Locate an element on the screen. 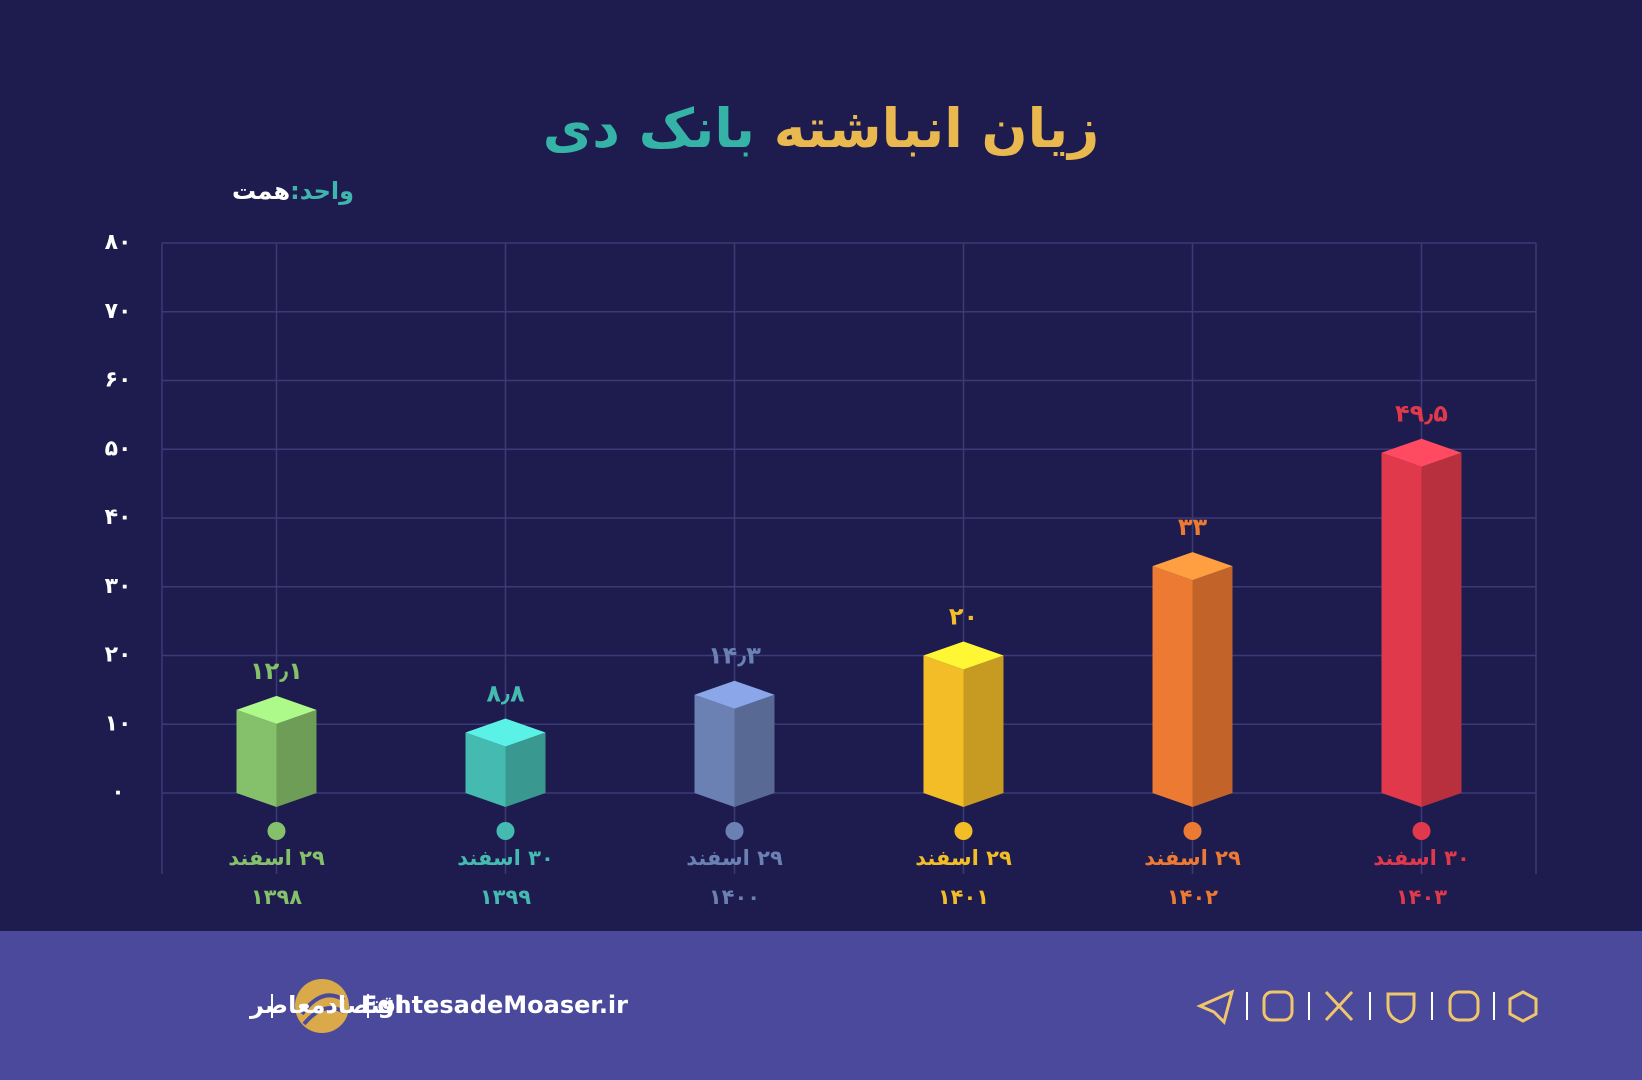 This screenshot has height=1080, width=1642. footer-site: EghtesadeMoaser.ir is located at coordinates (494, 1005).